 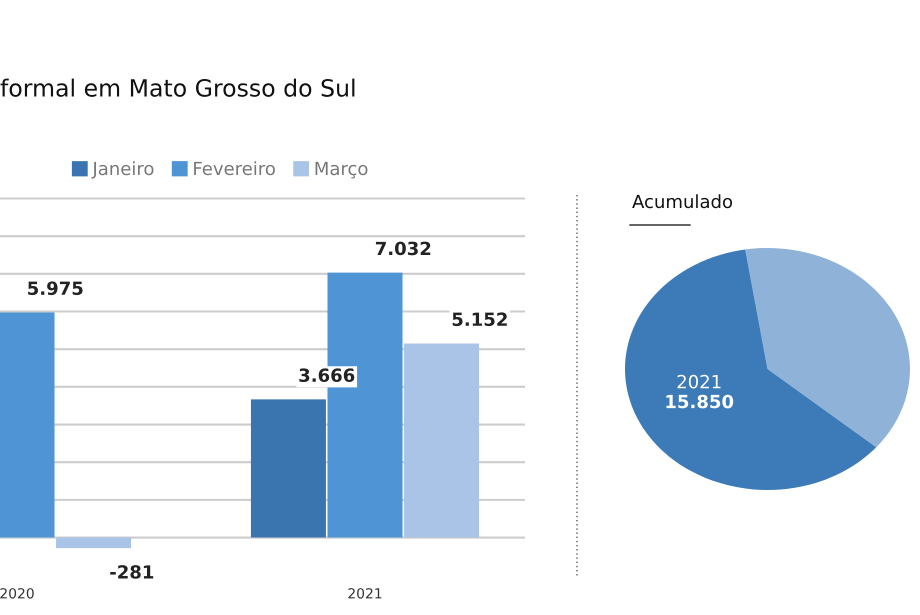 I want to click on slice-label: 2021, so click(x=699, y=381).